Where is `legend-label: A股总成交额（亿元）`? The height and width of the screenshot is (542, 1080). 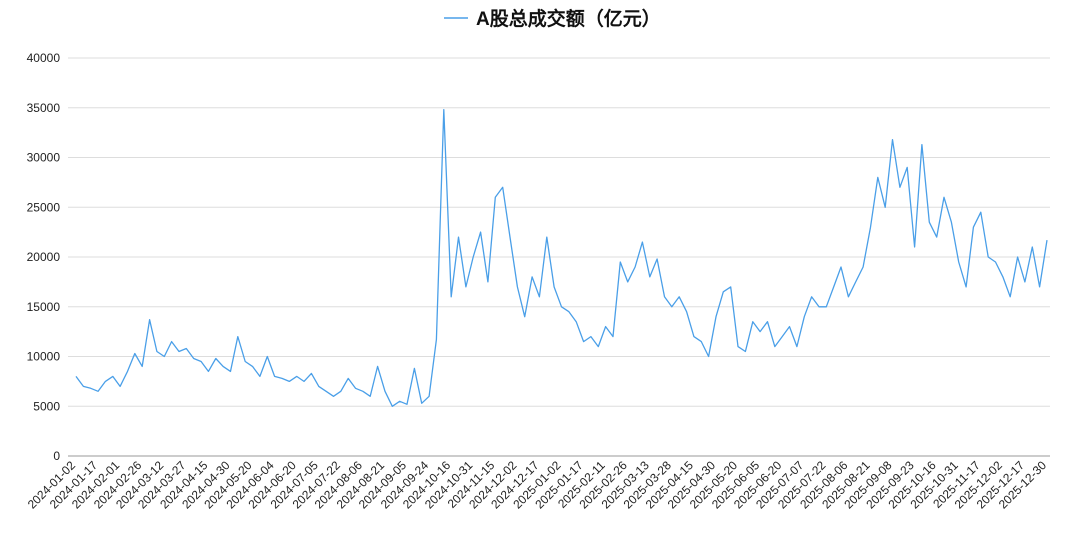 legend-label: A股总成交额（亿元） is located at coordinates (568, 18).